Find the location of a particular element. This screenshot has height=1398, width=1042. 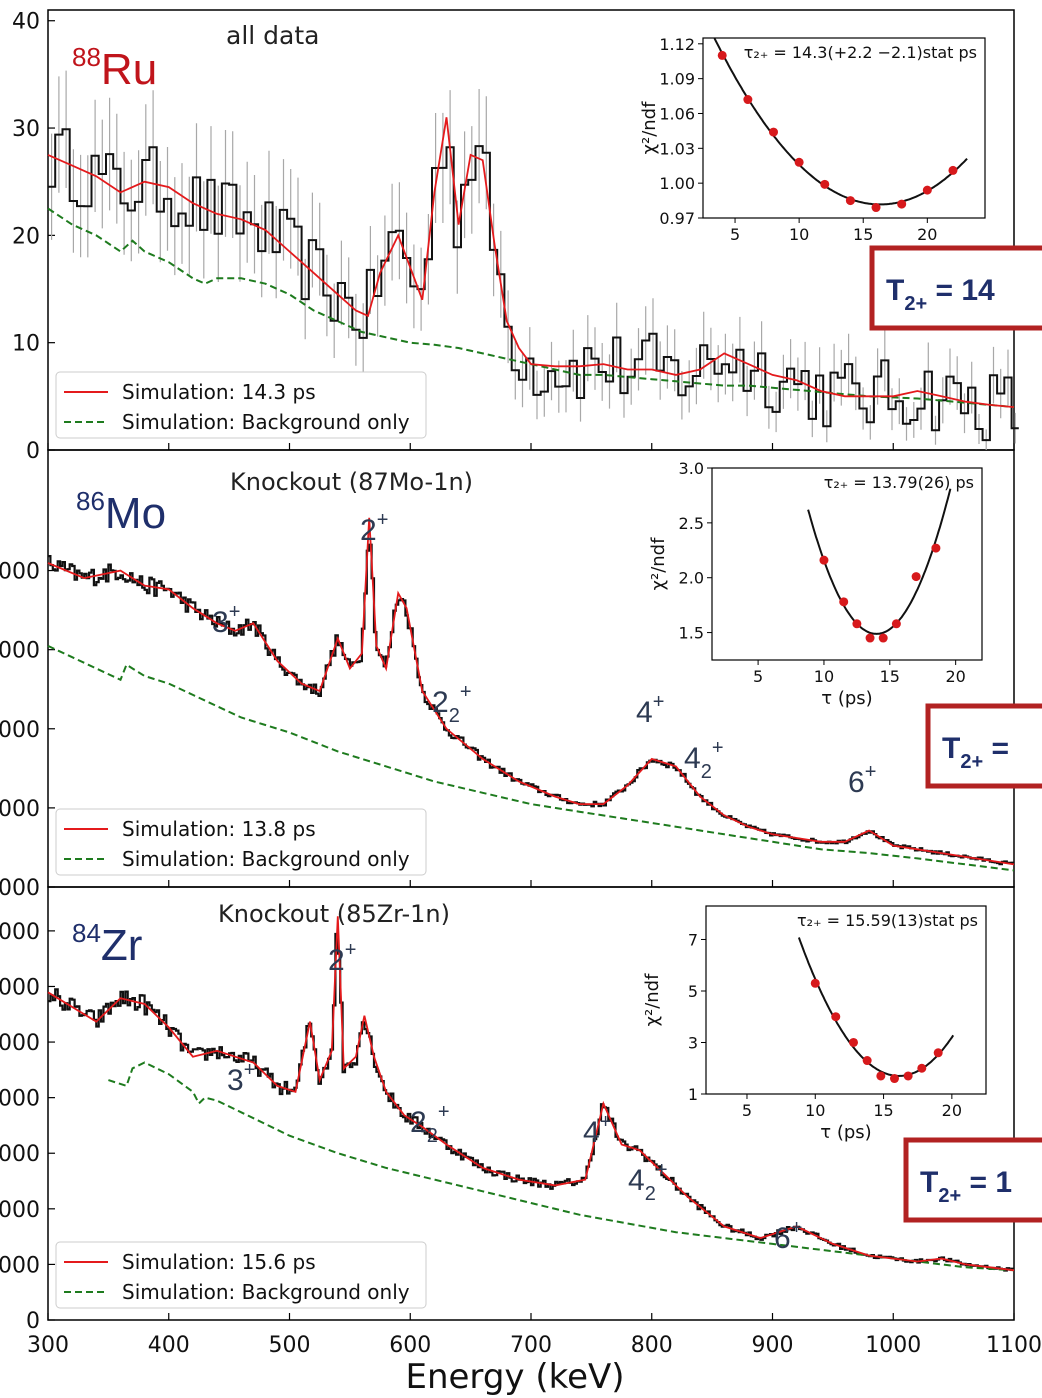

x-tick-label: 1100 is located at coordinates (1014, 1345).